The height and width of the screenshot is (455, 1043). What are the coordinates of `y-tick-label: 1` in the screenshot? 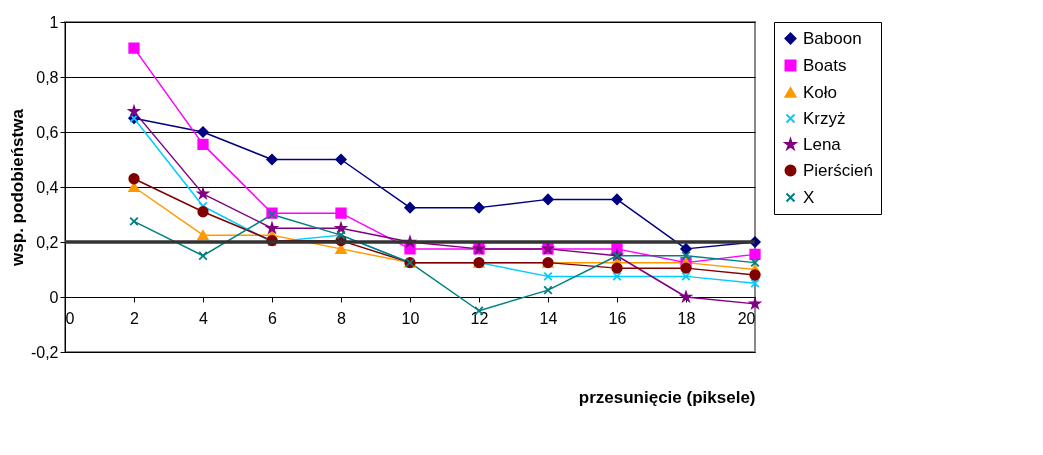 It's located at (54, 22).